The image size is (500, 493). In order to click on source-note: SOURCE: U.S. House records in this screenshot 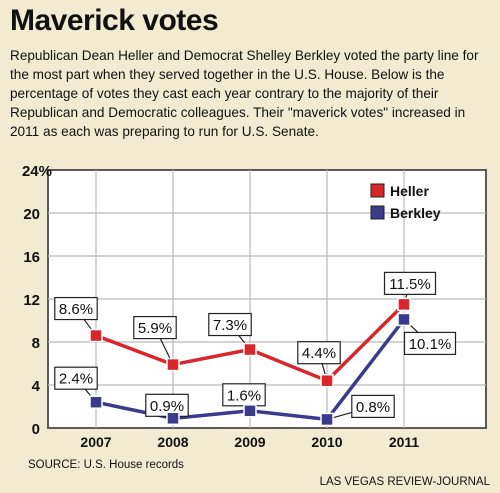, I will do `click(106, 465)`.